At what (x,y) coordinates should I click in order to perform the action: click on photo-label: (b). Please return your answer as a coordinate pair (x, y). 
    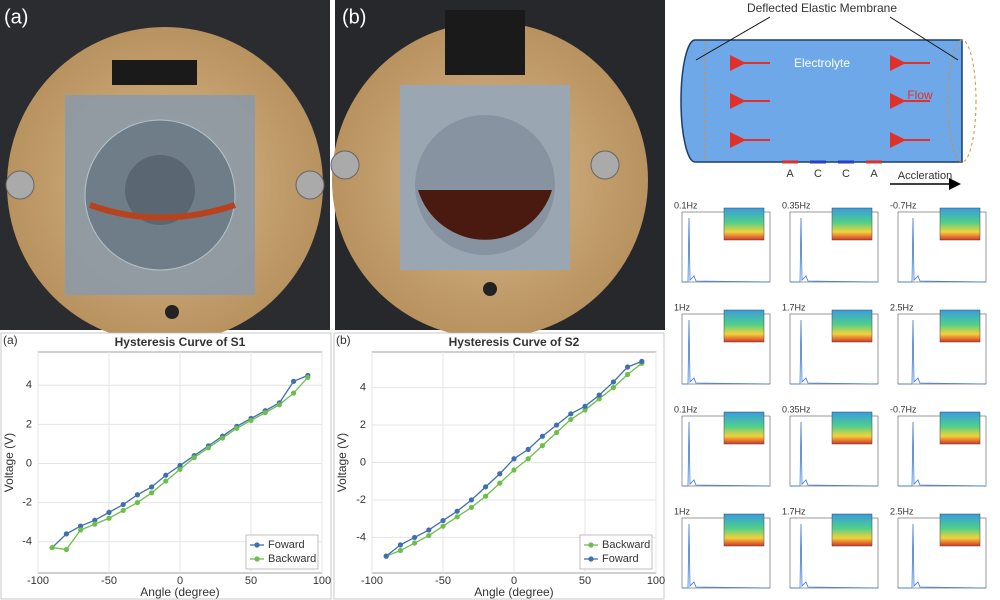
    Looking at the image, I should click on (354, 17).